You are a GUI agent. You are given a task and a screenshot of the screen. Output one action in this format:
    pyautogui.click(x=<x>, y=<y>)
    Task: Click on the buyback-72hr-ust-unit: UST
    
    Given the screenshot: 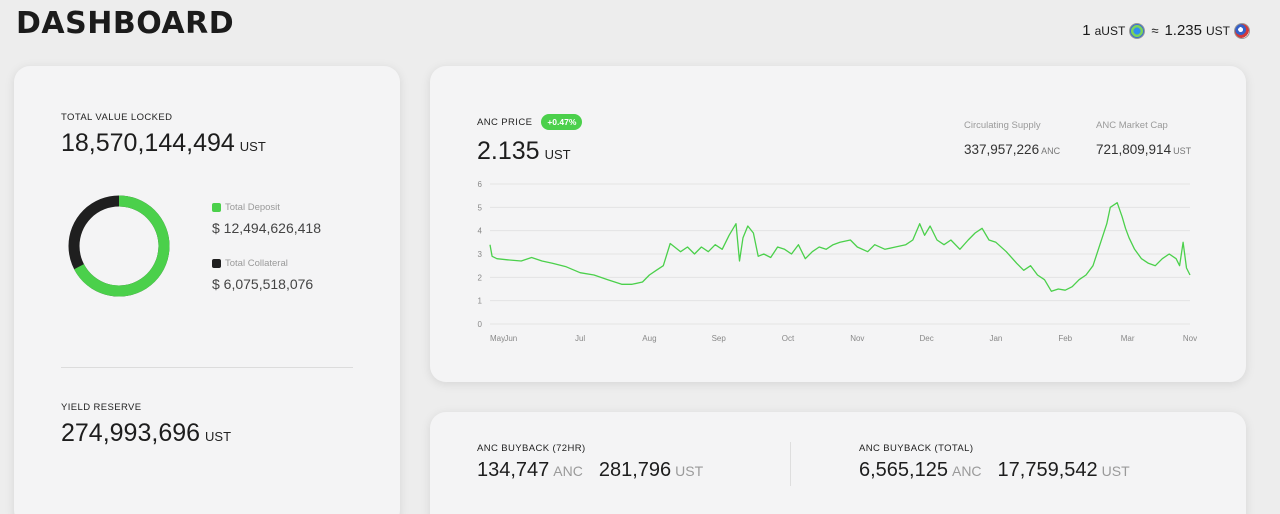 What is the action you would take?
    pyautogui.click(x=689, y=471)
    